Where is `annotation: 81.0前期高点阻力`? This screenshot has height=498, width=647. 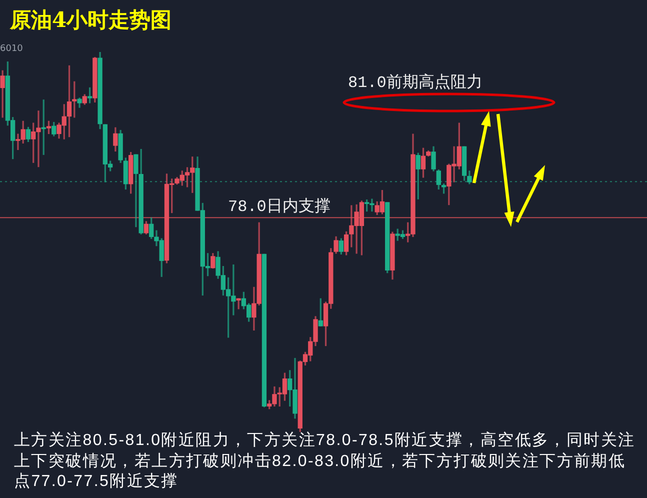 annotation: 81.0前期高点阻力 is located at coordinates (415, 82).